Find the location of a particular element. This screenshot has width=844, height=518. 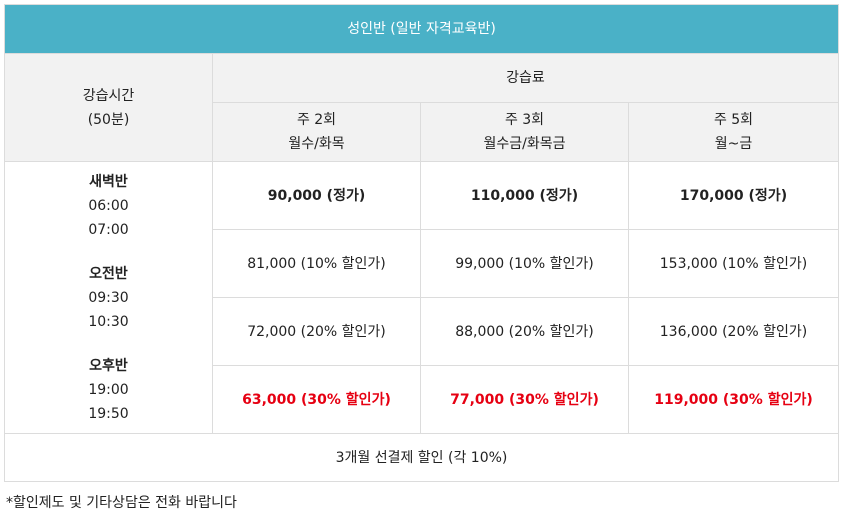

table-title: 성인반 (일반 자격교육반) is located at coordinates (421, 29).